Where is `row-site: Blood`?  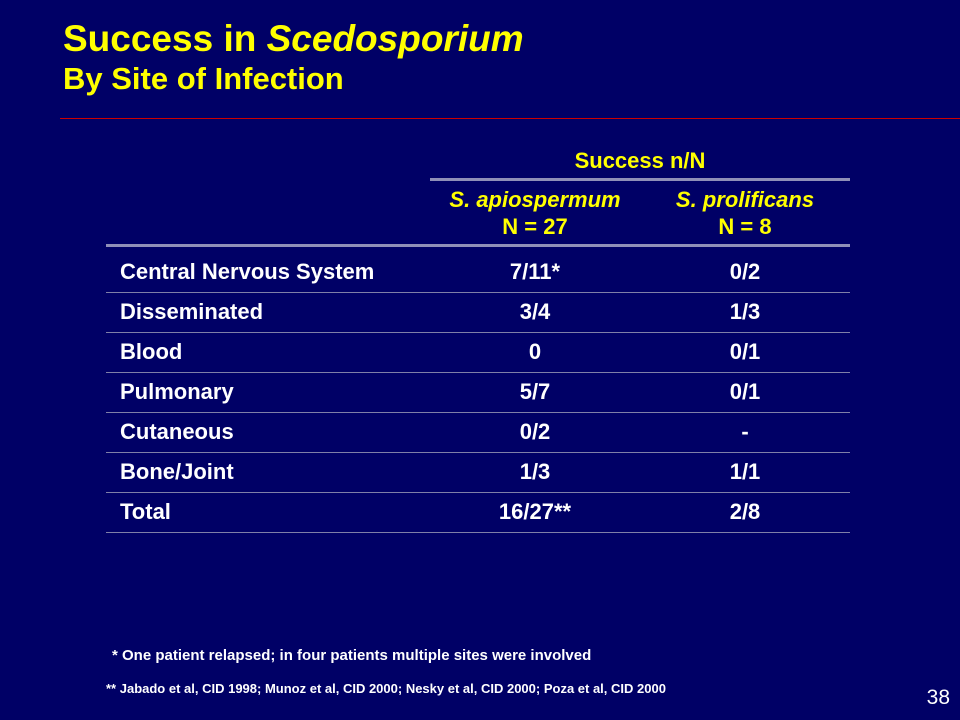
row-site: Blood is located at coordinates (151, 351).